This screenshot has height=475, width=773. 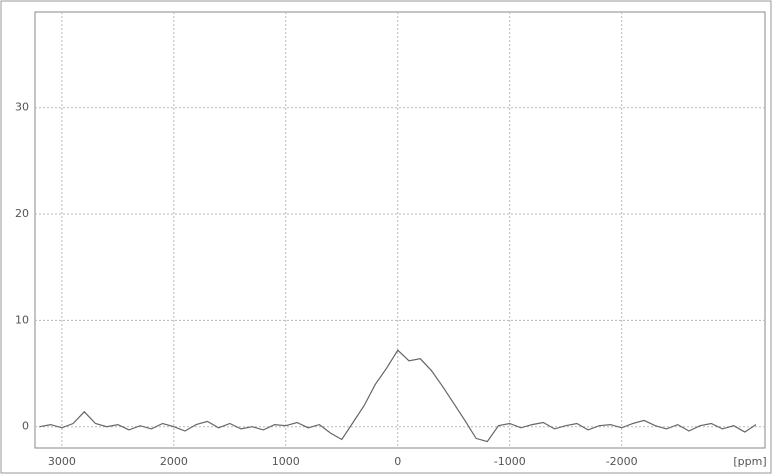 What do you see at coordinates (174, 461) in the screenshot?
I see `x-tick-label: 2000` at bounding box center [174, 461].